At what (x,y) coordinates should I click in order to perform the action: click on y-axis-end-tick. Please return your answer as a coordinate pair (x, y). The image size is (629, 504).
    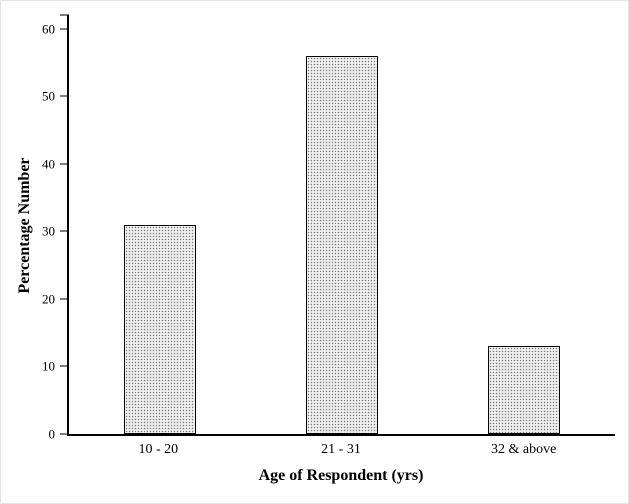
    Looking at the image, I should click on (64, 15).